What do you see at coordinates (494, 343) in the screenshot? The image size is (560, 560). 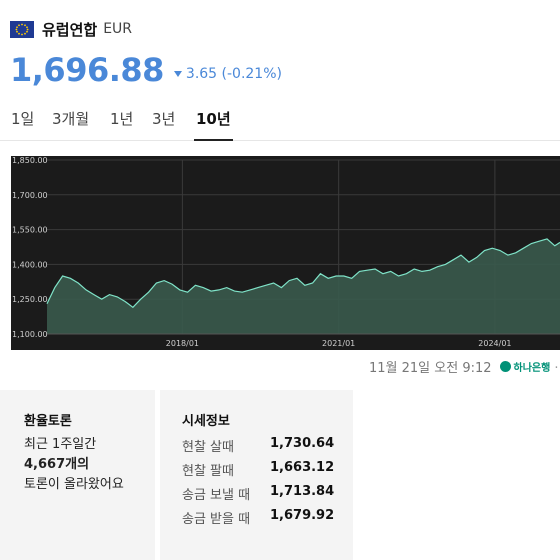 I see `x-tick-label: 2024/01` at bounding box center [494, 343].